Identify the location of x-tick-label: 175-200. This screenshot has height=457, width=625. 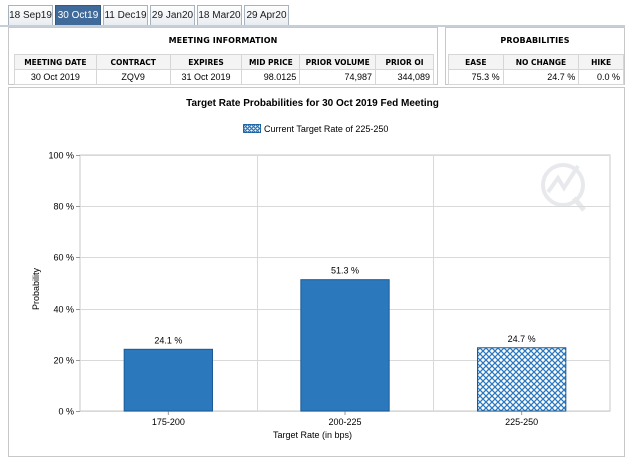
(168, 422).